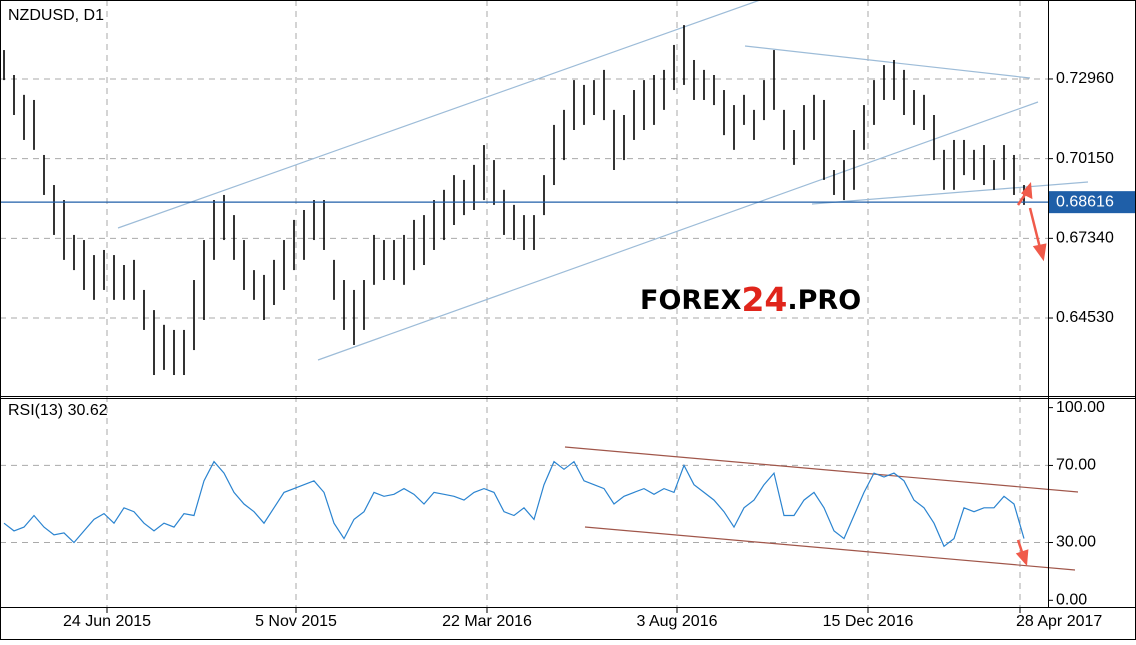 This screenshot has height=645, width=1136. Describe the element at coordinates (1085, 317) in the screenshot. I see `y-tick-label: 0.64530` at that location.